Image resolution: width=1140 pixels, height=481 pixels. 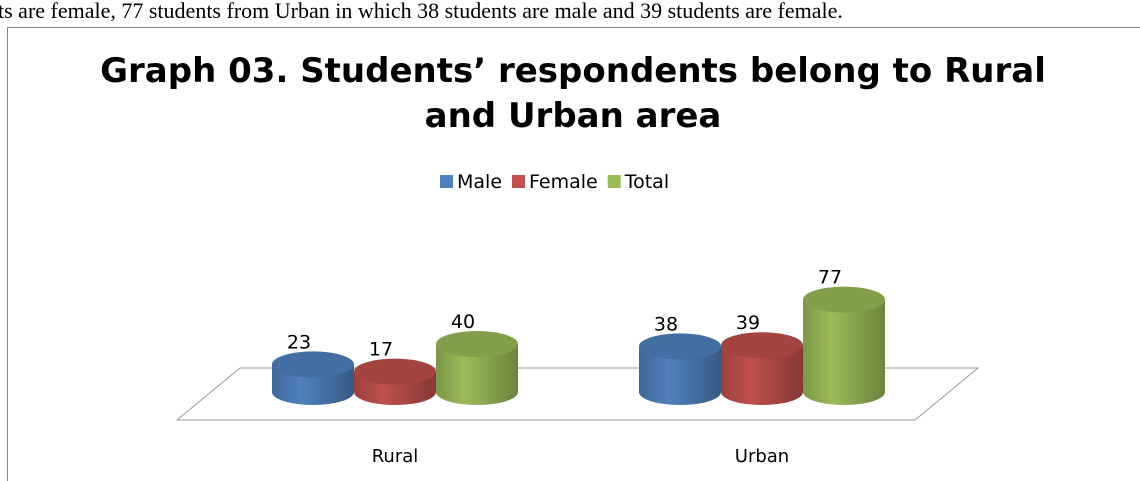 I want to click on data-label: 39, so click(x=748, y=323).